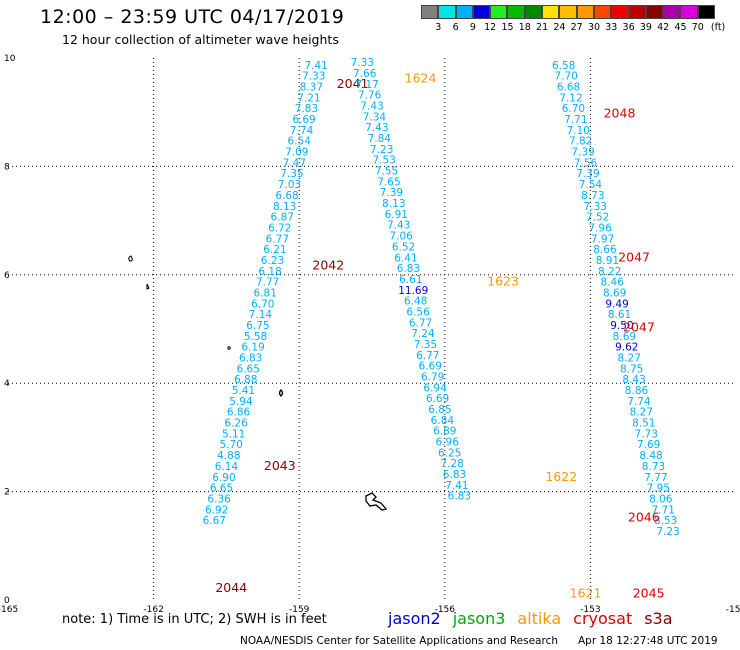  Describe the element at coordinates (328, 264) in the screenshot. I see `pass-time-label: 2042` at that location.